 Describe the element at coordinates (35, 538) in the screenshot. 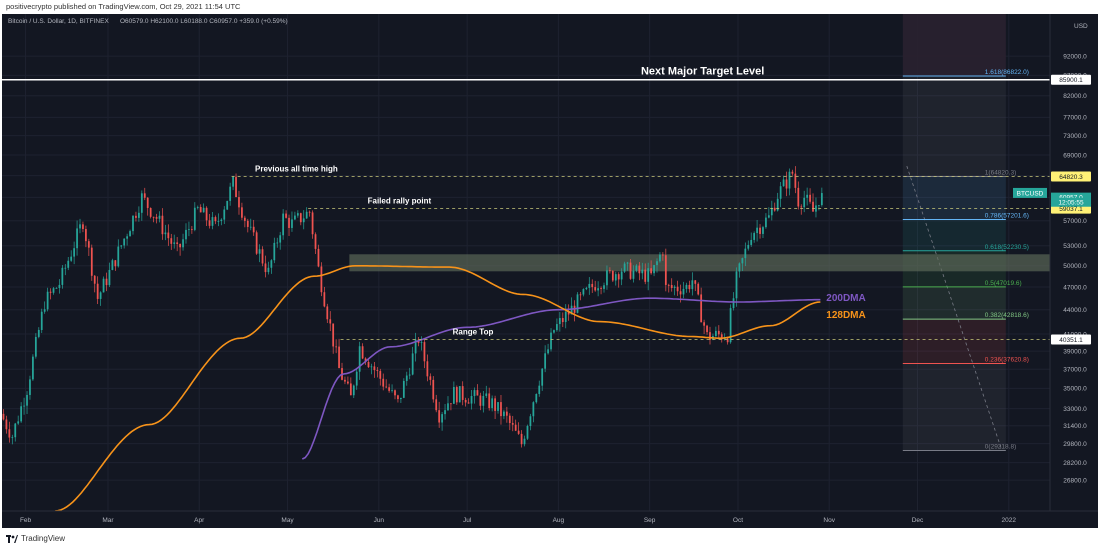

I see `tradingview-logo: TradingView` at that location.